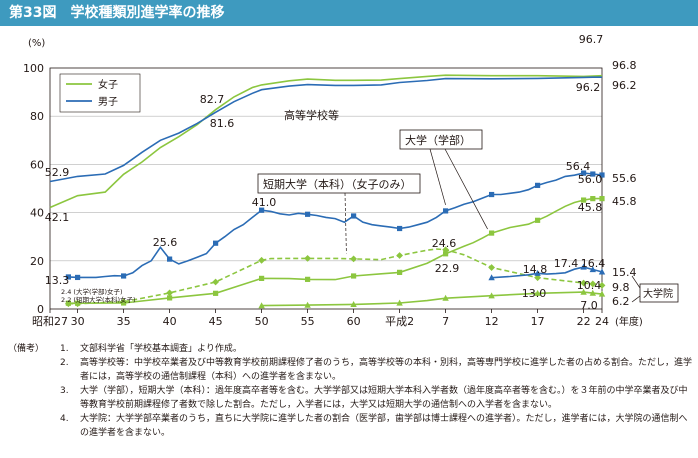 This screenshot has width=698, height=458. I want to click on x-tick-label: 55, so click(308, 321).